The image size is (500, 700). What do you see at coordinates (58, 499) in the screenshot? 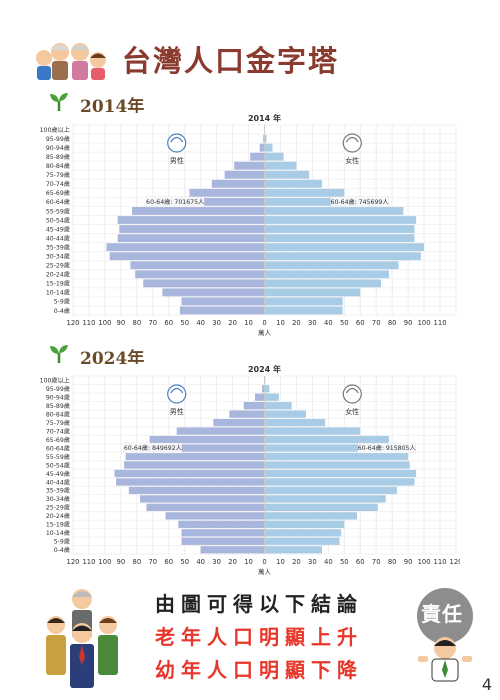
I see `category-label: 30-34歲` at bounding box center [58, 499].